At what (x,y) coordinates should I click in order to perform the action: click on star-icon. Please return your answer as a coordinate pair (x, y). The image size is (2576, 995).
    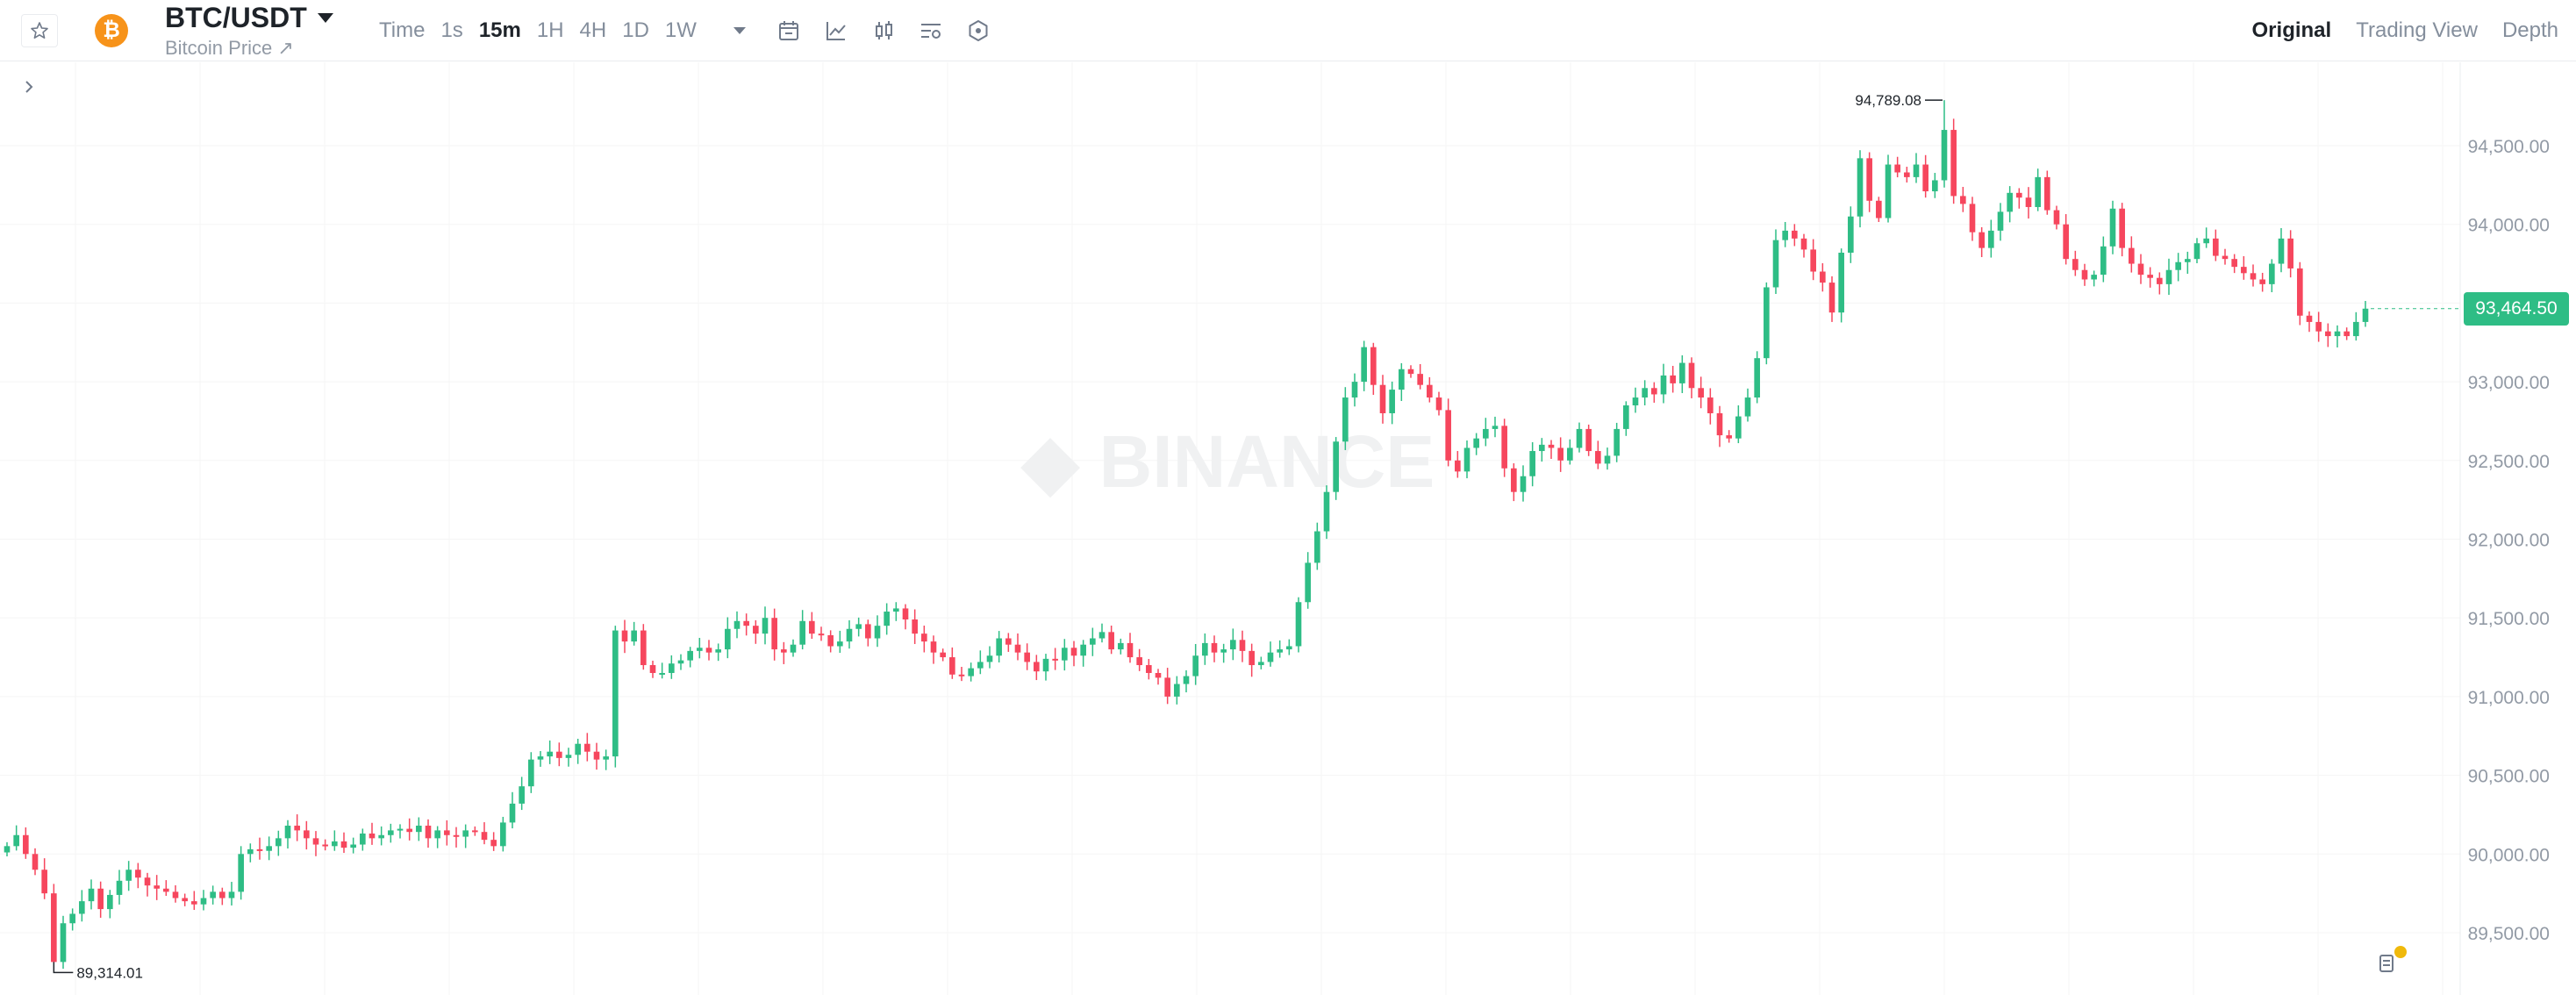
    Looking at the image, I should click on (39, 30).